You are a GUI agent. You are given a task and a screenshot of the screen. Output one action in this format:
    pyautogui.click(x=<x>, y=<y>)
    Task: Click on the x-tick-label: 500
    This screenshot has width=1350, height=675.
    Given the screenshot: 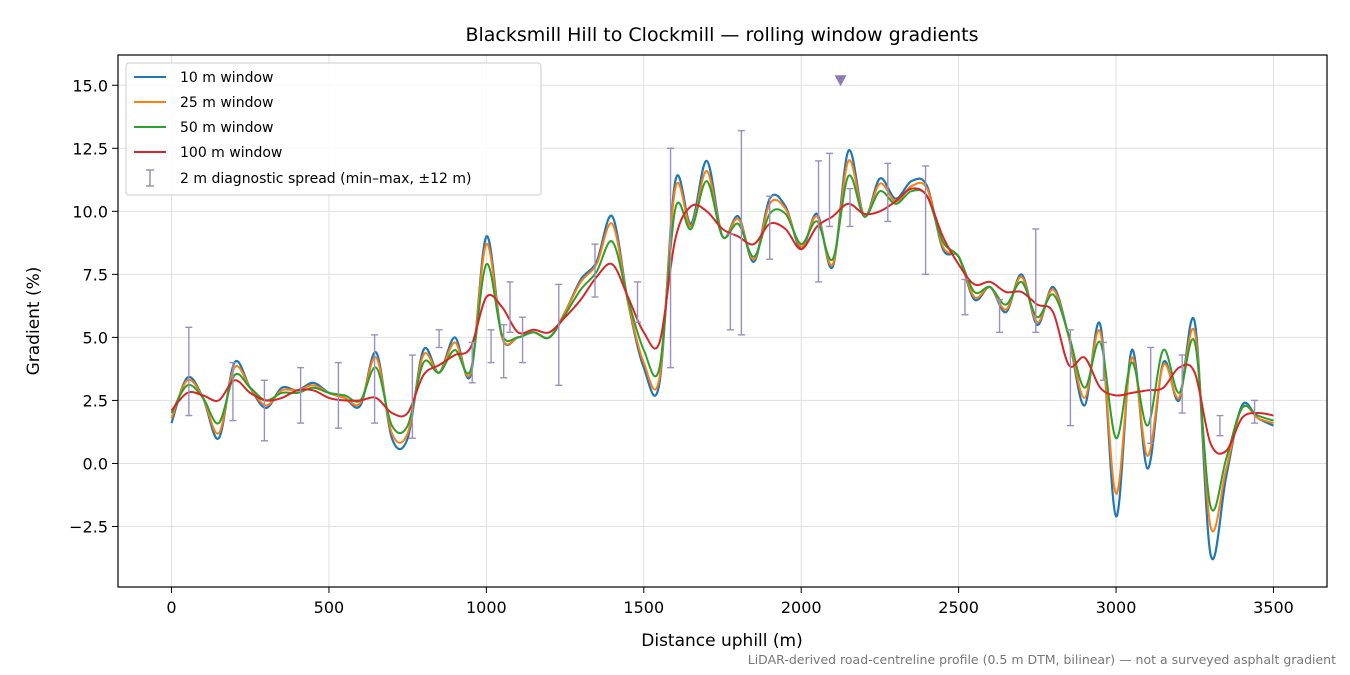 What is the action you would take?
    pyautogui.click(x=329, y=607)
    